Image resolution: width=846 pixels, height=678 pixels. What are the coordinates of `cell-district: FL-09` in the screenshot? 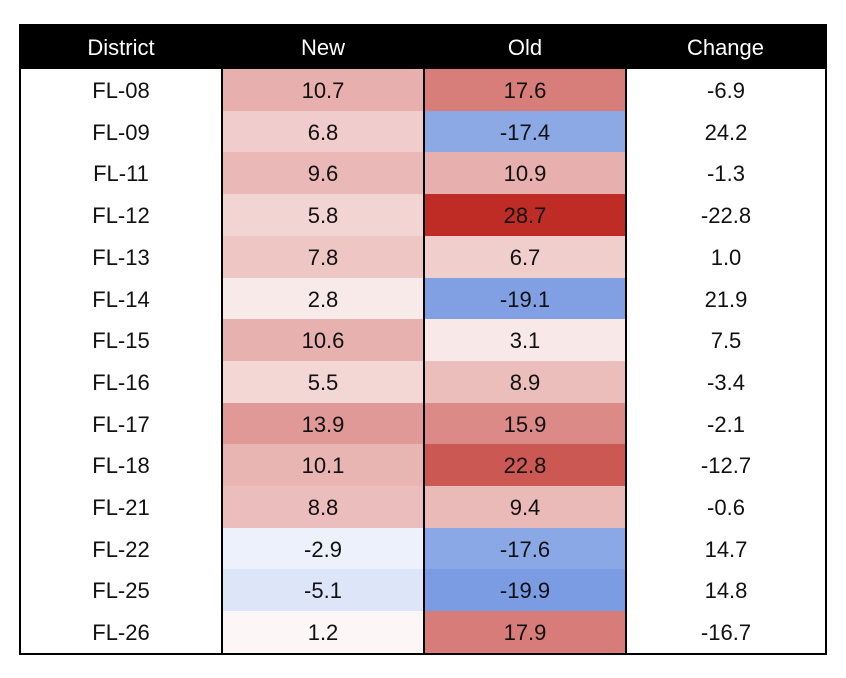 It's located at (121, 132).